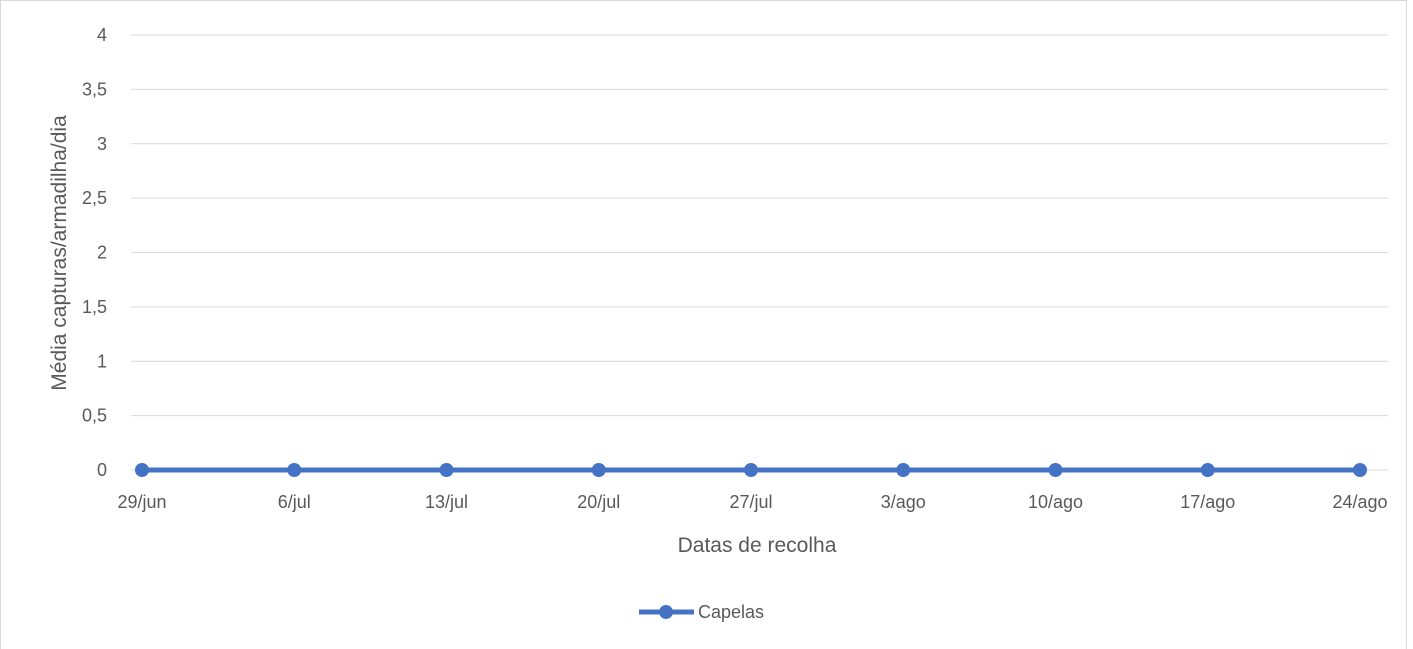 The height and width of the screenshot is (649, 1413). I want to click on y-tick-label: 2,5, so click(94, 198).